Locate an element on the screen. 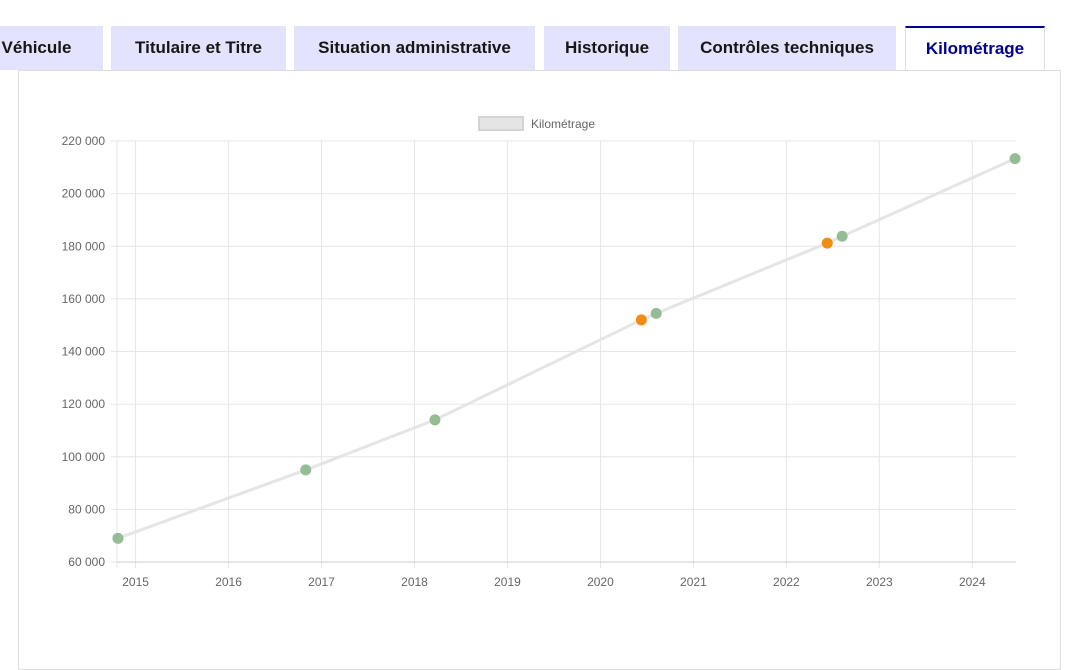 The height and width of the screenshot is (670, 1079). x-tick-label: 2019 is located at coordinates (507, 582).